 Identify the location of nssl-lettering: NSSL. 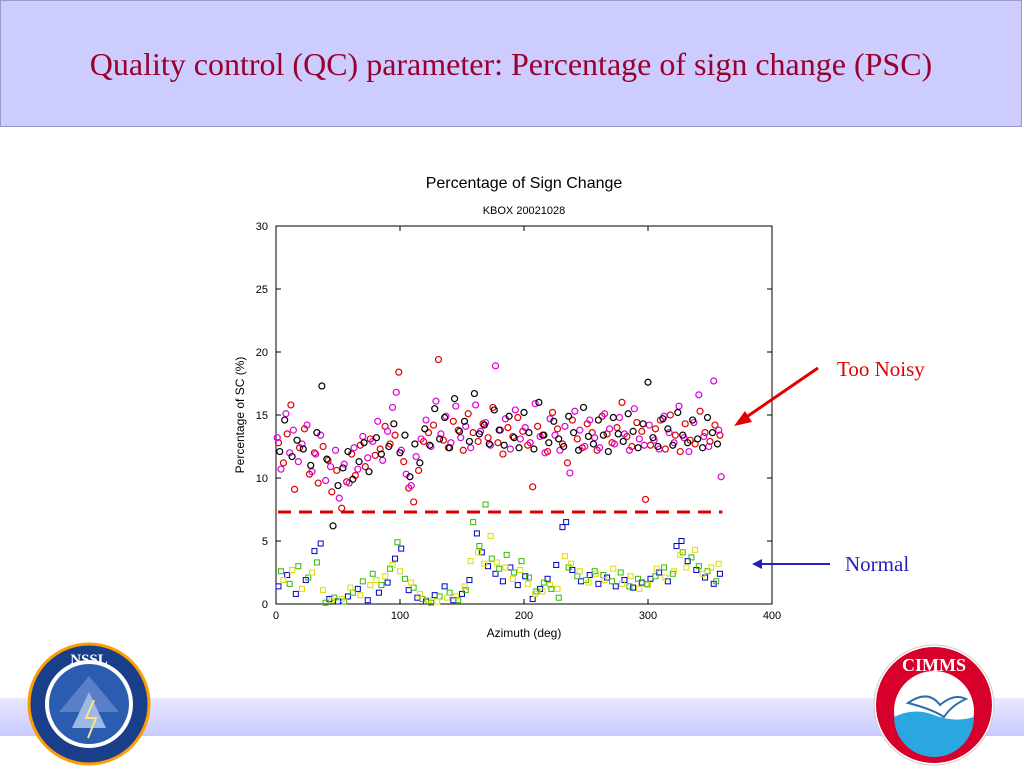
(89, 660).